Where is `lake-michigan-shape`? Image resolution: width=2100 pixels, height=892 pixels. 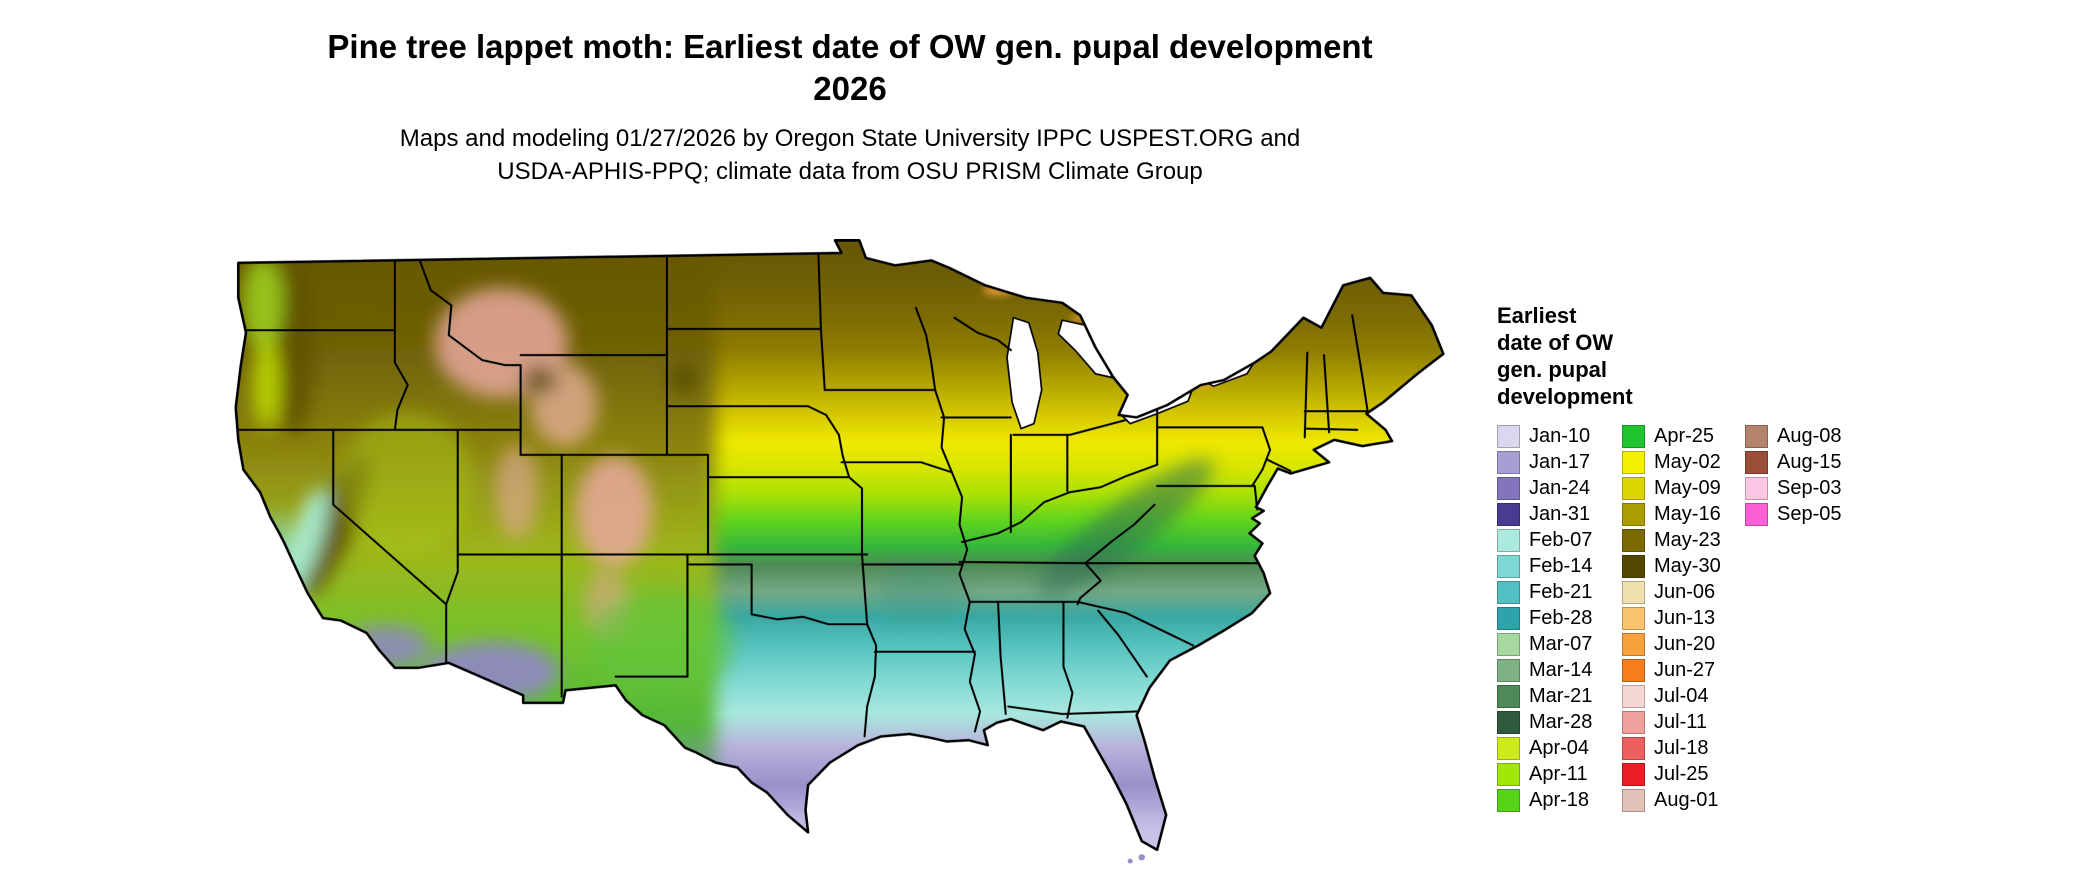
lake-michigan-shape is located at coordinates (1024, 373).